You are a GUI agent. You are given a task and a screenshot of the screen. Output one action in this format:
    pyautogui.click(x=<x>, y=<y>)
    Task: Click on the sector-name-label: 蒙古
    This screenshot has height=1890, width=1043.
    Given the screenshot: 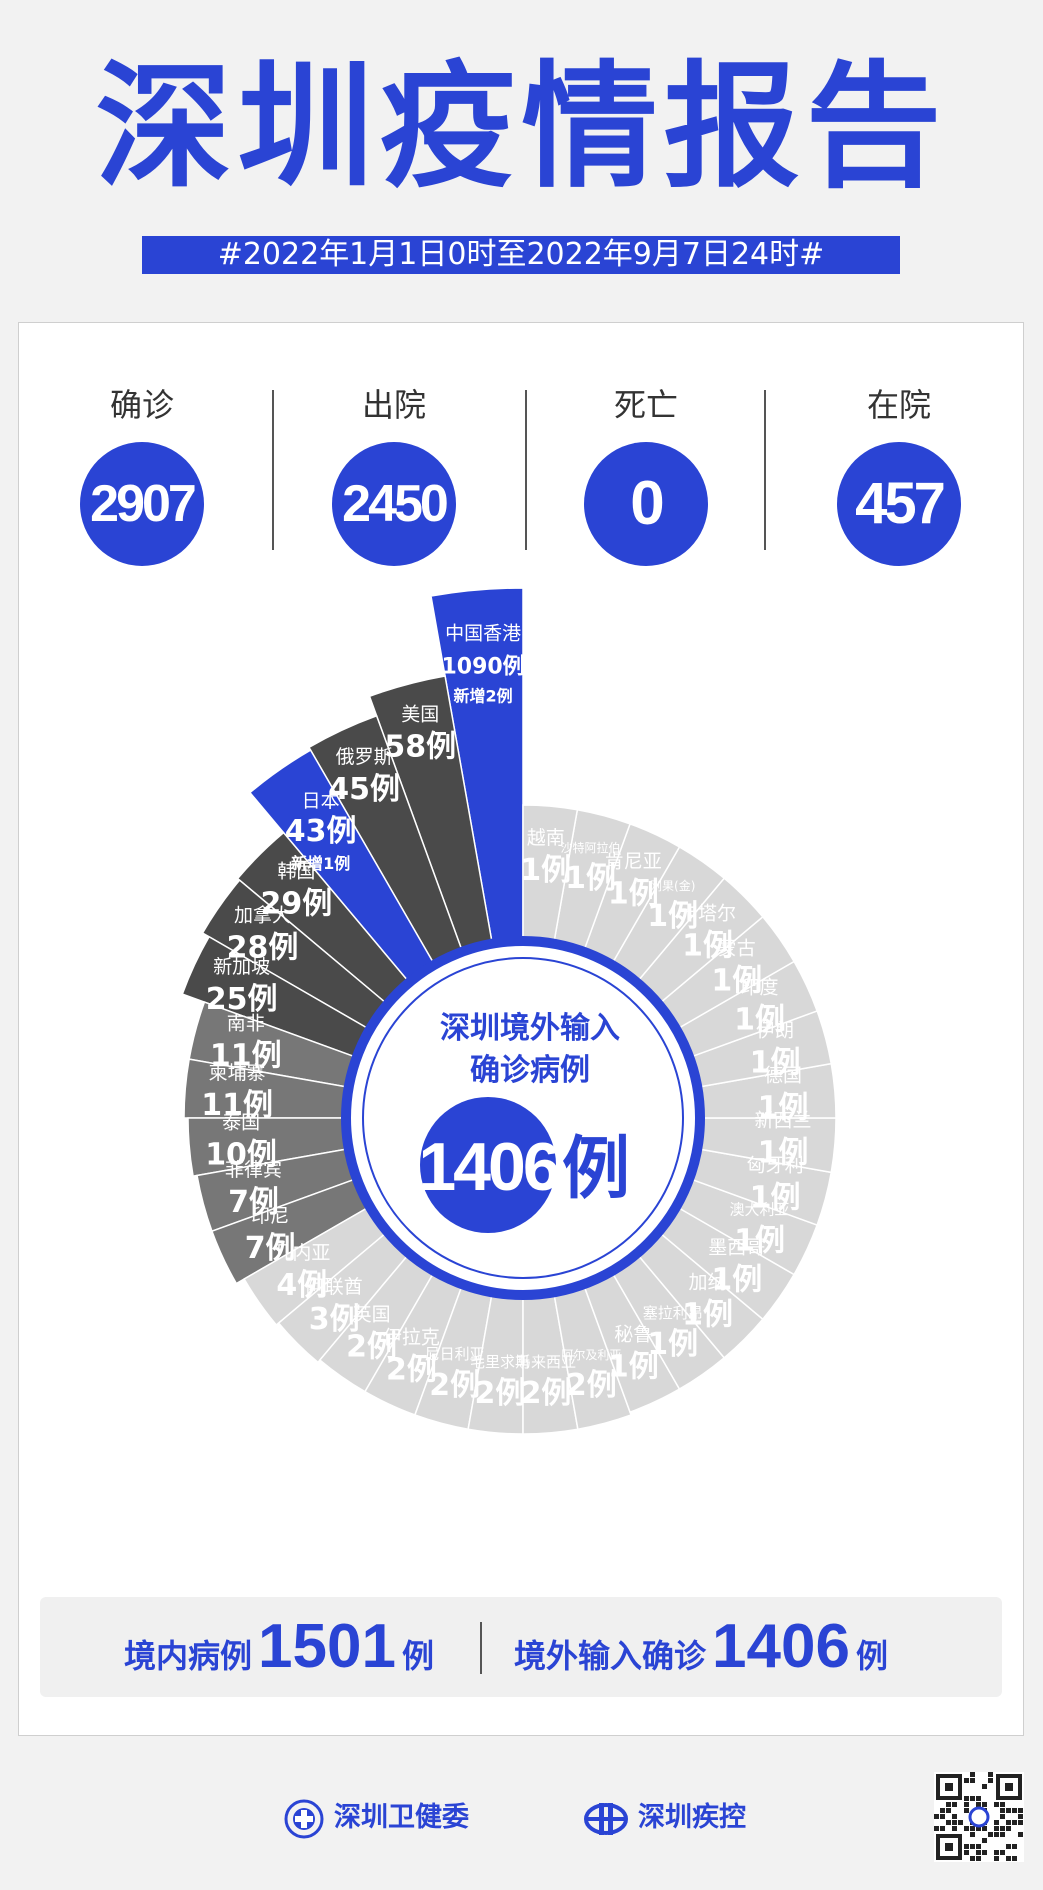 What is the action you would take?
    pyautogui.click(x=737, y=948)
    